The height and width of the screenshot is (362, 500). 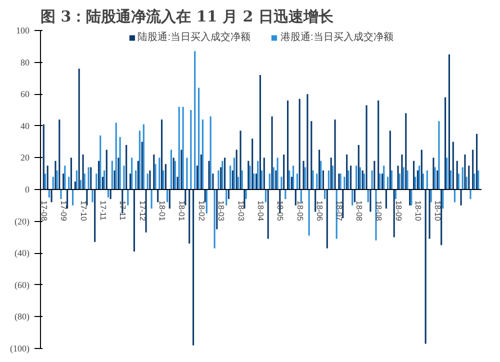 What do you see at coordinates (25, 62) in the screenshot?
I see `y-tick-label: 80` at bounding box center [25, 62].